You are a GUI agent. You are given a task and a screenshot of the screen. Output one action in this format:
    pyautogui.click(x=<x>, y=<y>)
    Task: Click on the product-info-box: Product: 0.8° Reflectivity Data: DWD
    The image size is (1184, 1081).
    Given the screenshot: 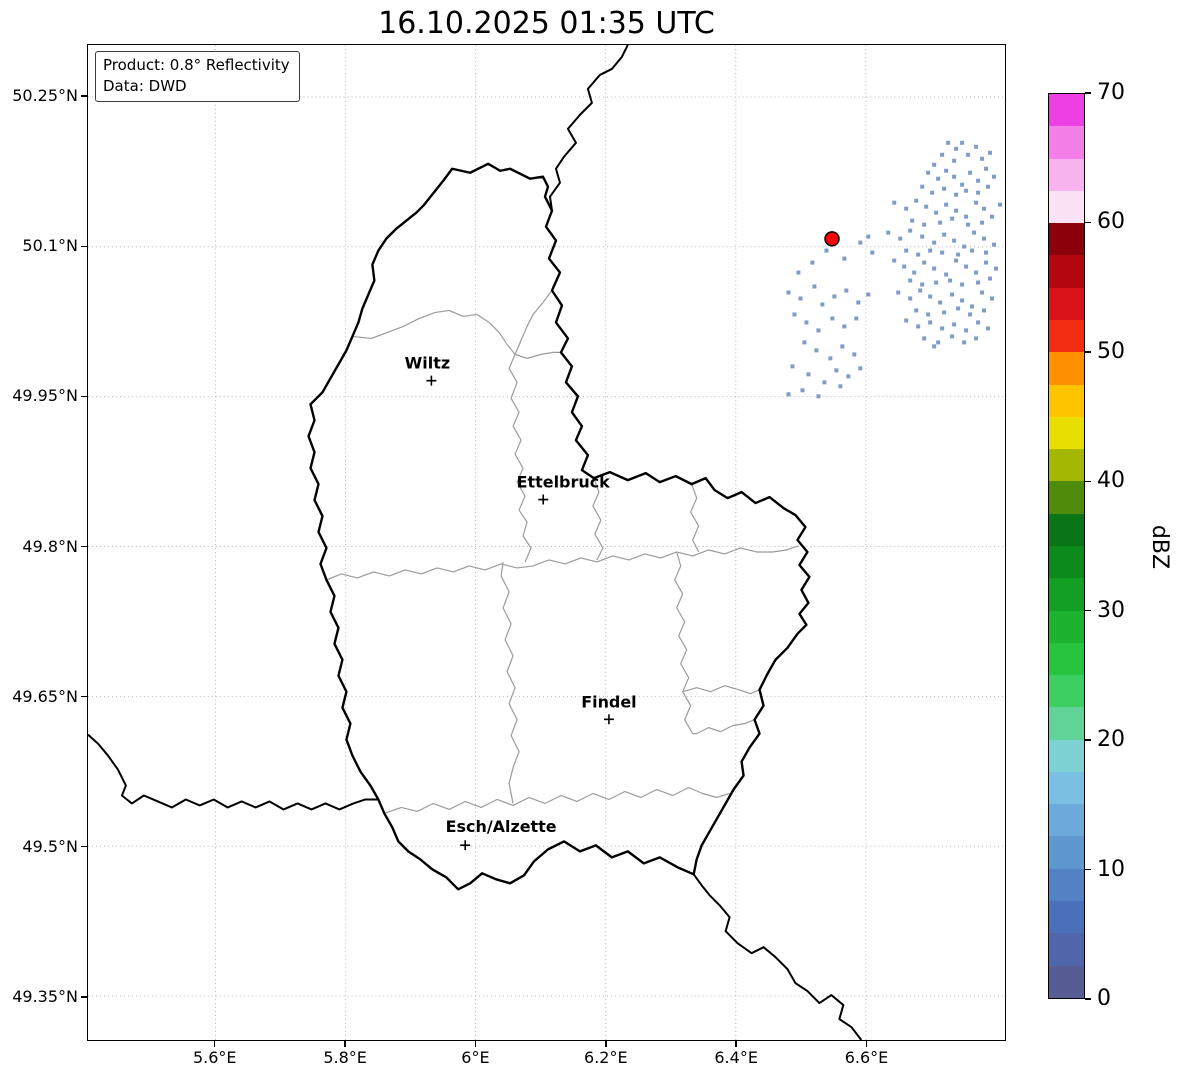 What is the action you would take?
    pyautogui.click(x=197, y=77)
    